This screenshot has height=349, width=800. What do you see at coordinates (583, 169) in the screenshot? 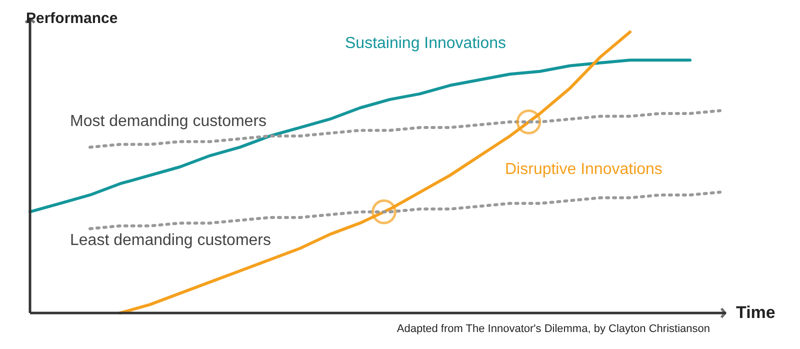
I see `series-label: Disruptive Innovations` at bounding box center [583, 169].